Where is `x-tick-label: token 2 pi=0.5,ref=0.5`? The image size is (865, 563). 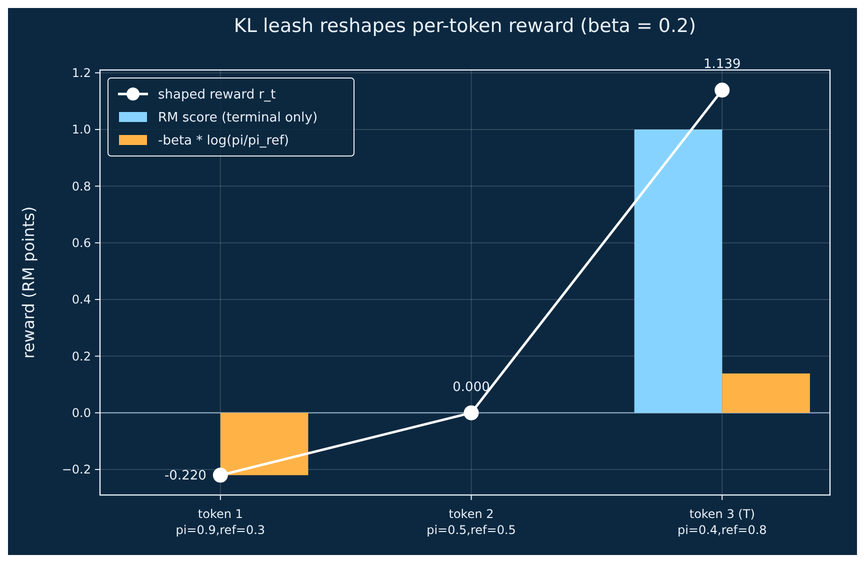
x-tick-label: token 2 pi=0.5,ref=0.5 is located at coordinates (471, 522).